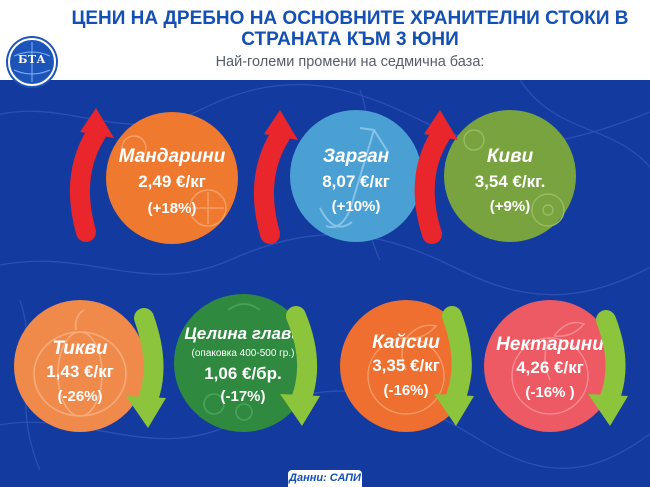 This screenshot has width=650, height=487. What do you see at coordinates (406, 390) in the screenshot?
I see `item-change: (-16%)` at bounding box center [406, 390].